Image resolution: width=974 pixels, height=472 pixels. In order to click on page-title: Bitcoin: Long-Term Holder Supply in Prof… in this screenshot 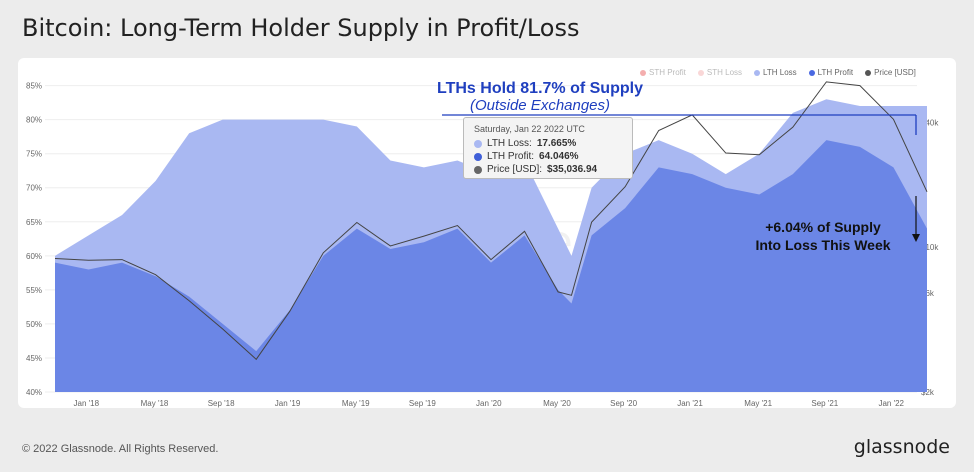, I will do `click(301, 28)`.